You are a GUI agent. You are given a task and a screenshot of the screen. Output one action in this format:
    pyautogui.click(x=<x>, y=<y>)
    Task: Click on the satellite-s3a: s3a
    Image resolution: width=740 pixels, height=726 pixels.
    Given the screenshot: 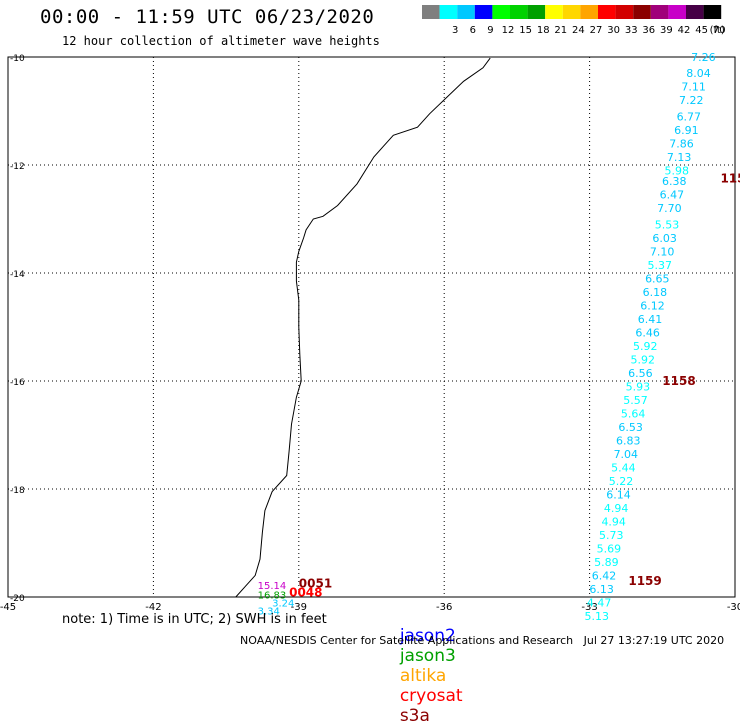 What is the action you would take?
    pyautogui.click(x=414, y=716)
    